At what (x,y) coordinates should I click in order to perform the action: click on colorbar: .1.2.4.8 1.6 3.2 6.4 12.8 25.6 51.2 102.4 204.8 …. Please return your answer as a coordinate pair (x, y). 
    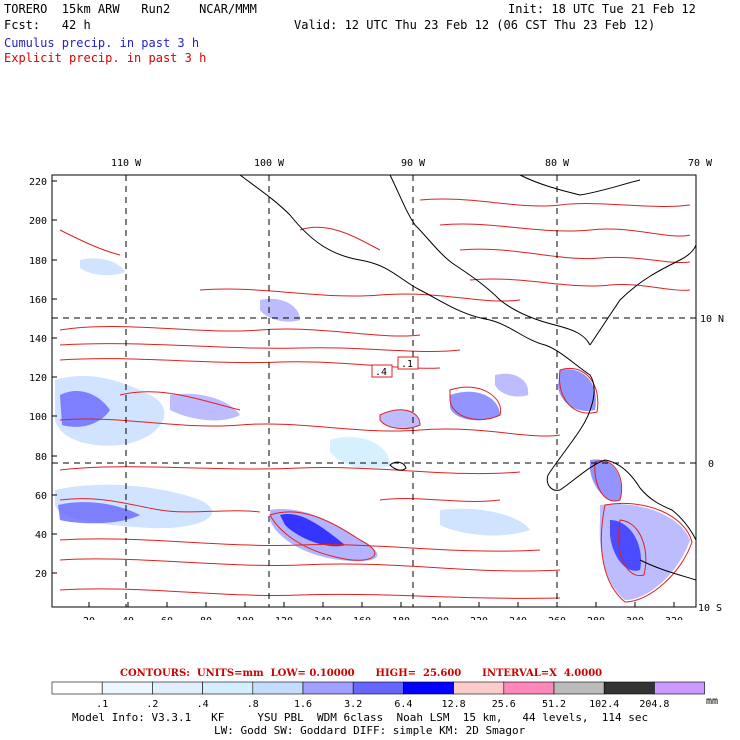
    Looking at the image, I should click on (384, 695).